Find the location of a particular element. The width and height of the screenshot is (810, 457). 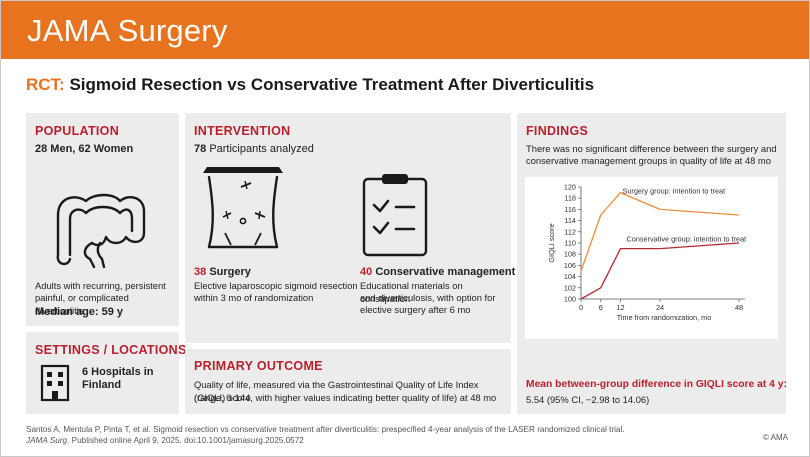

series-label-conservative: Conservative group: intention to treat is located at coordinates (687, 239).